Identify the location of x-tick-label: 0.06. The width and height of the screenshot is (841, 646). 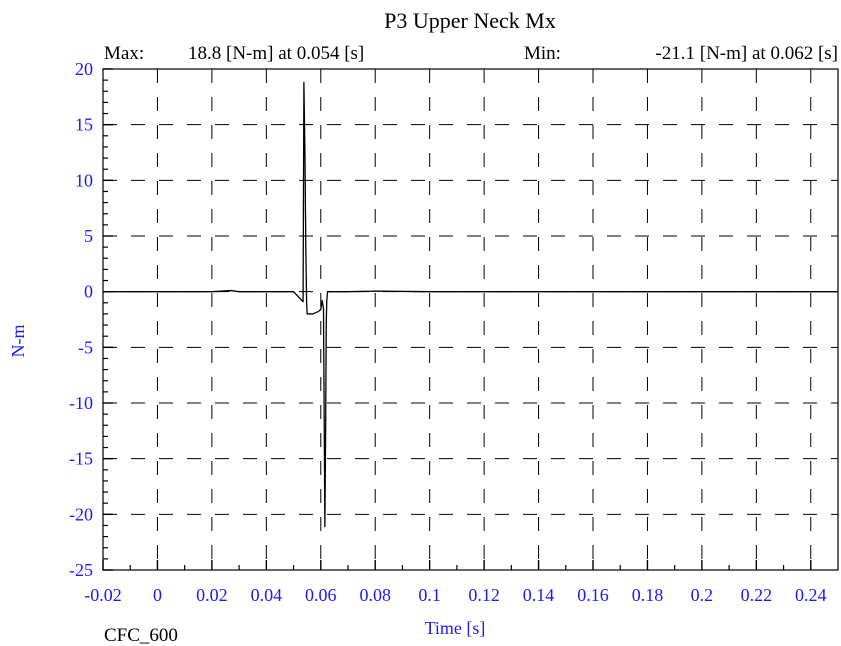
(321, 595).